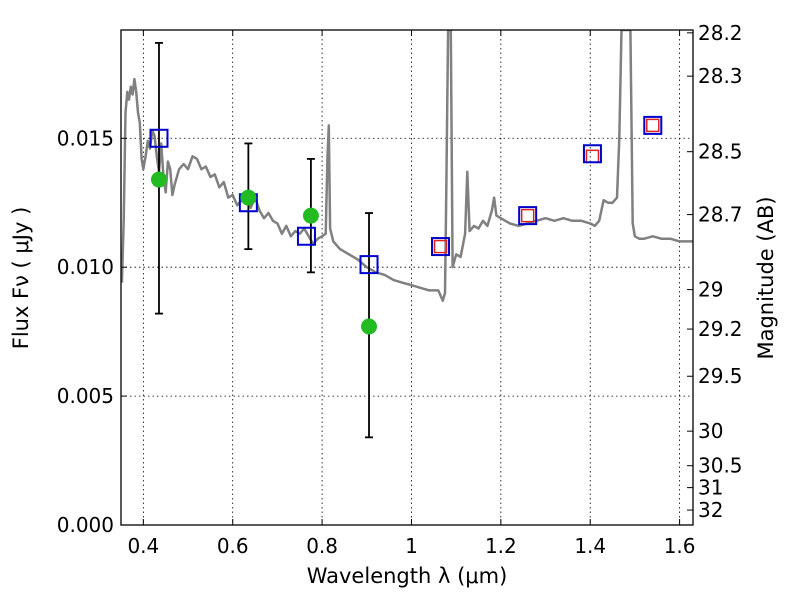 The image size is (800, 600). I want to click on y2-tick-label: 30, so click(710, 431).